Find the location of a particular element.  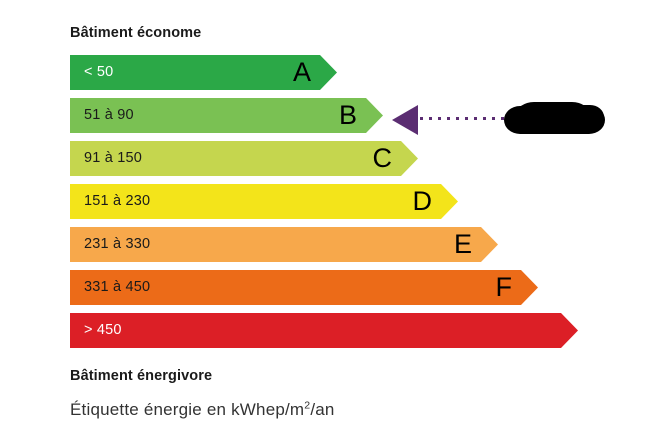

bar-range-label: 331 à 450 is located at coordinates (117, 287).